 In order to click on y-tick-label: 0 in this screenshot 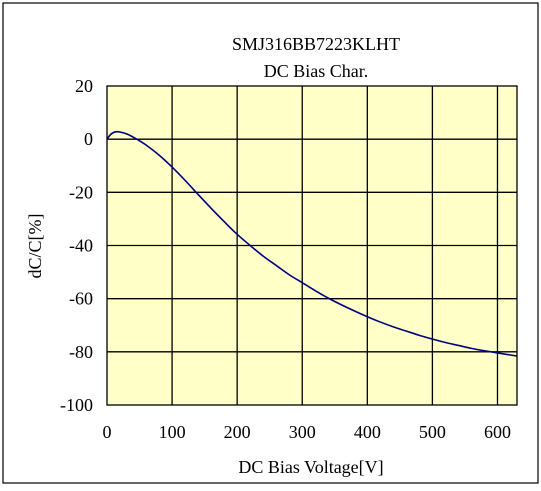, I will do `click(88, 139)`.